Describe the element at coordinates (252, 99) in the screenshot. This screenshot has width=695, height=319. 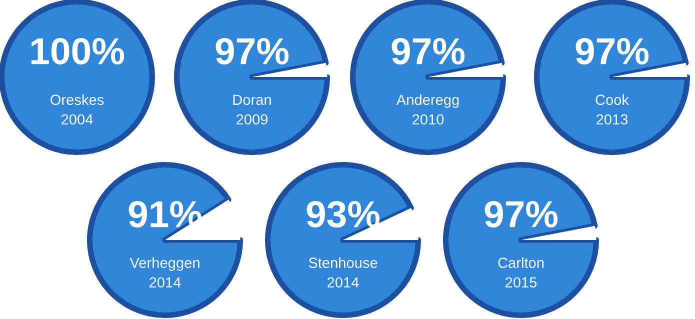
I see `text: Doran` at that location.